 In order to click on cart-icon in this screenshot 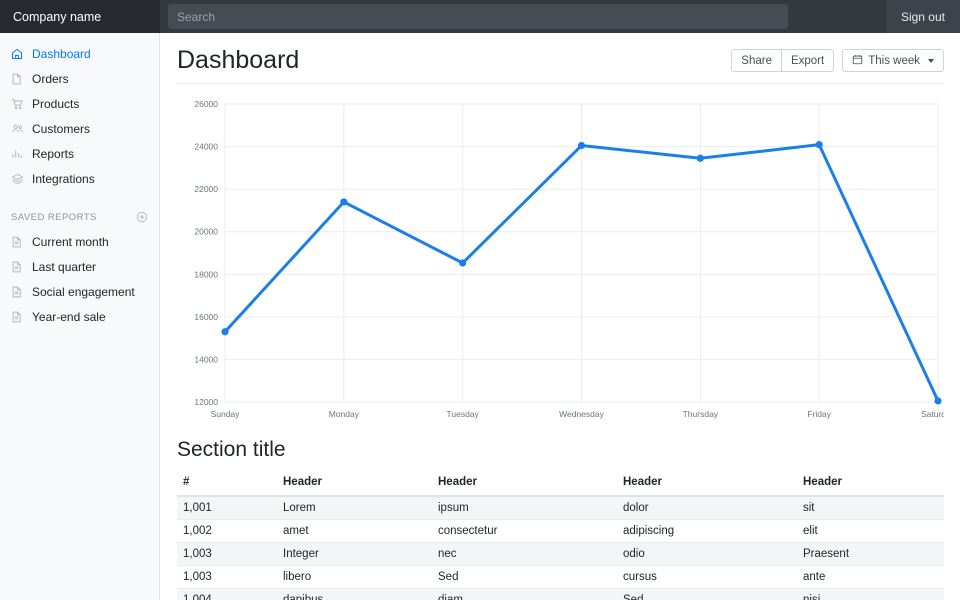, I will do `click(18, 104)`.